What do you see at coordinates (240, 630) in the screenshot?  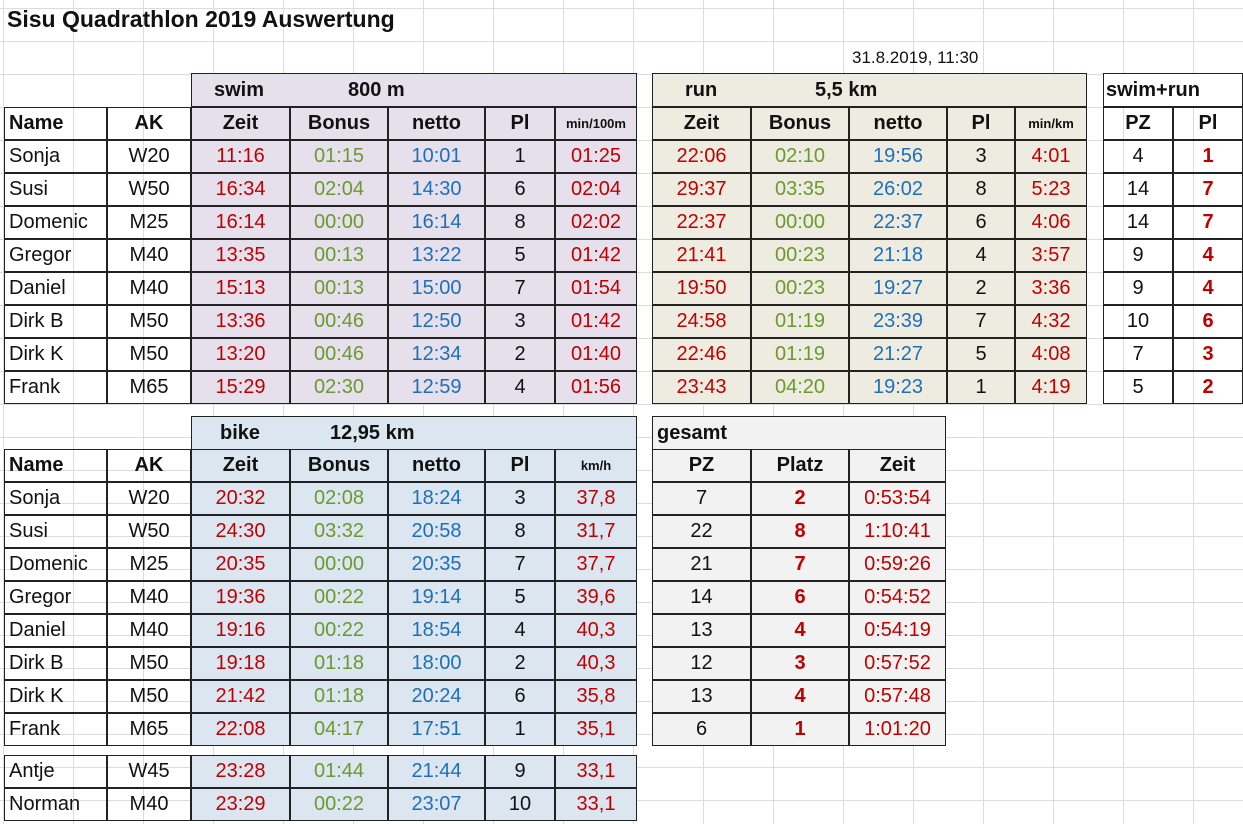 I see `bike-zeit-cell: 19:16` at bounding box center [240, 630].